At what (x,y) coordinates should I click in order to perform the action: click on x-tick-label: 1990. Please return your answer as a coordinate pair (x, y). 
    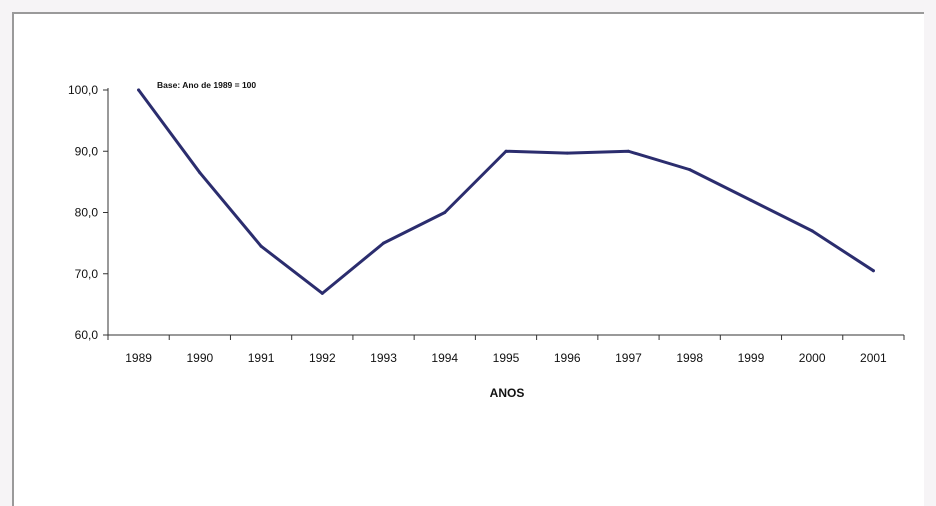
    Looking at the image, I should click on (199, 358).